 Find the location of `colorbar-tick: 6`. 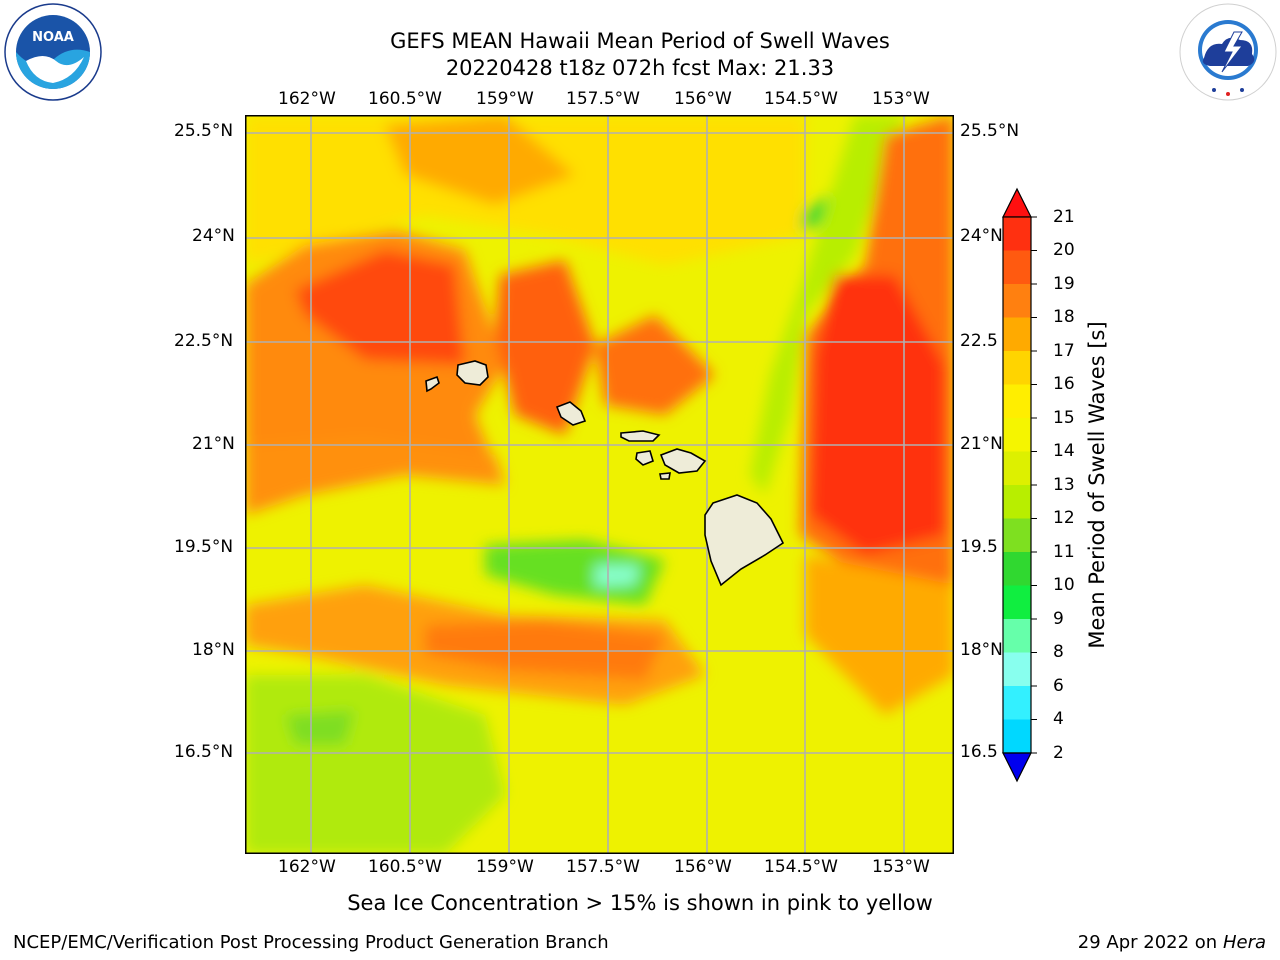

colorbar-tick: 6 is located at coordinates (1058, 686).